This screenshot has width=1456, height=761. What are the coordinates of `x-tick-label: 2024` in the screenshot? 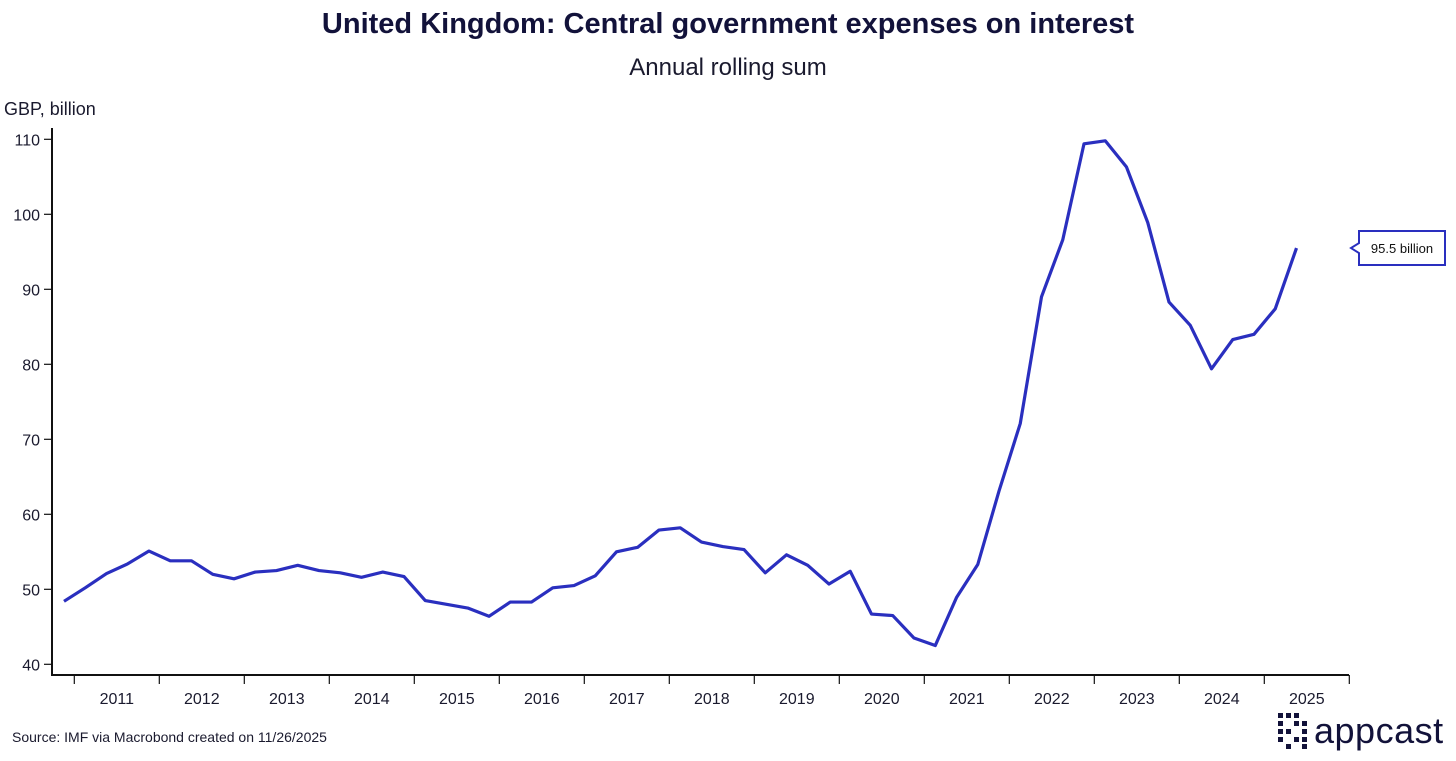 It's located at (1222, 699).